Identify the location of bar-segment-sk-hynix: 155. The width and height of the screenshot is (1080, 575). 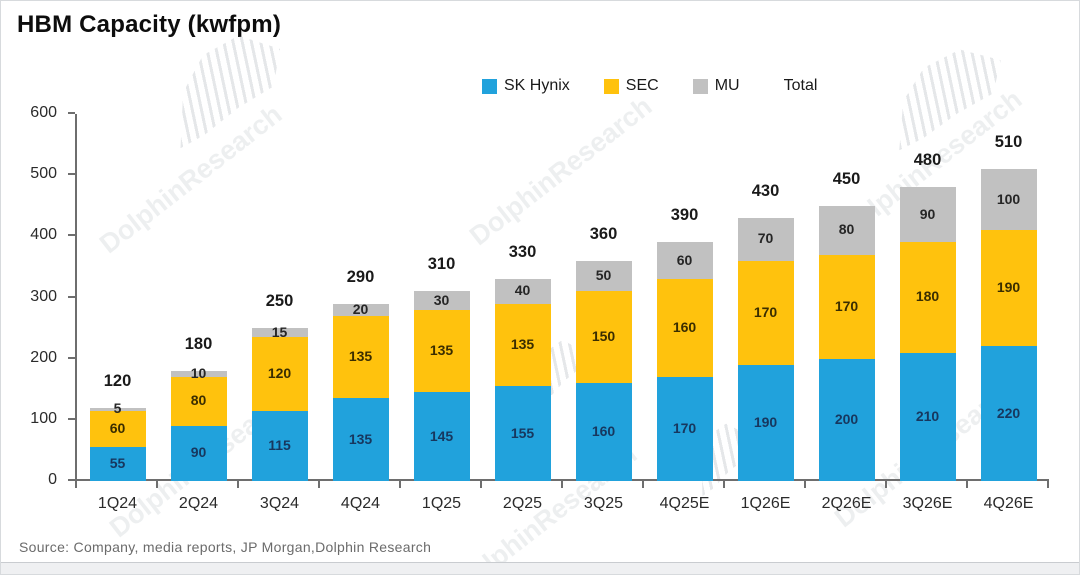
(522, 433).